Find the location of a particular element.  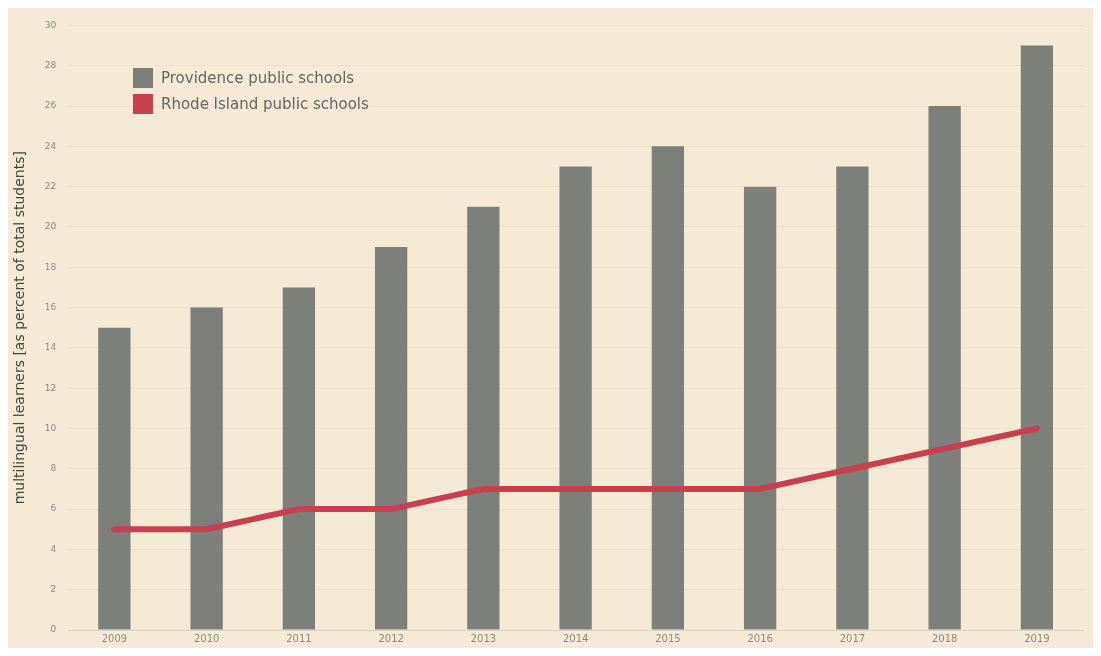

x-tick-label: 2019 is located at coordinates (1037, 638).